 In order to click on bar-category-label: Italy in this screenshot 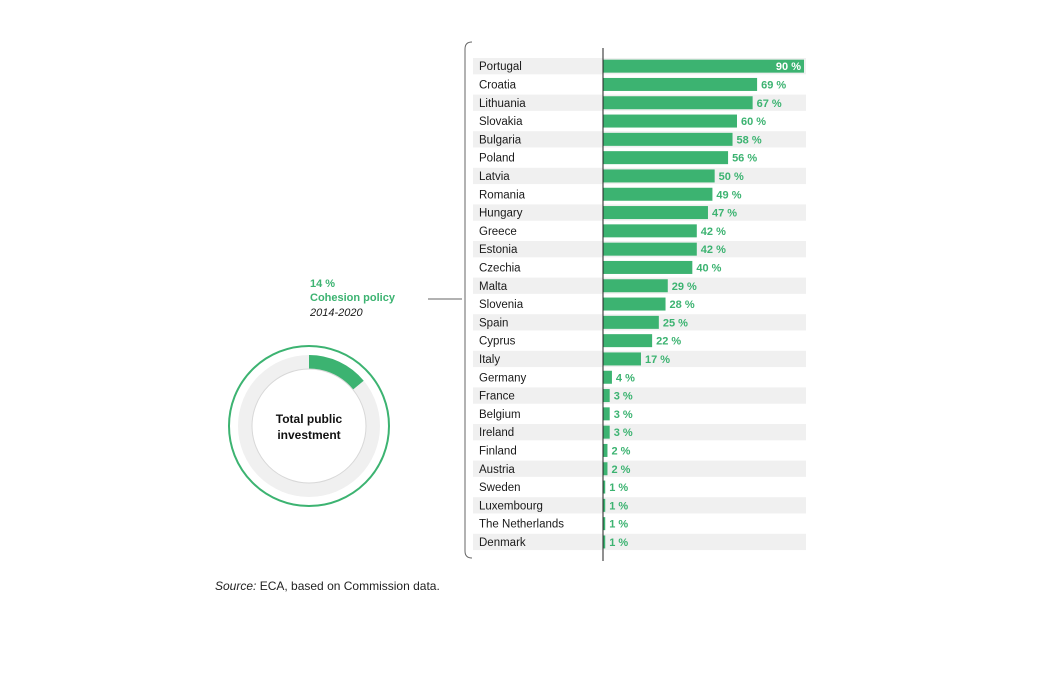, I will do `click(489, 360)`.